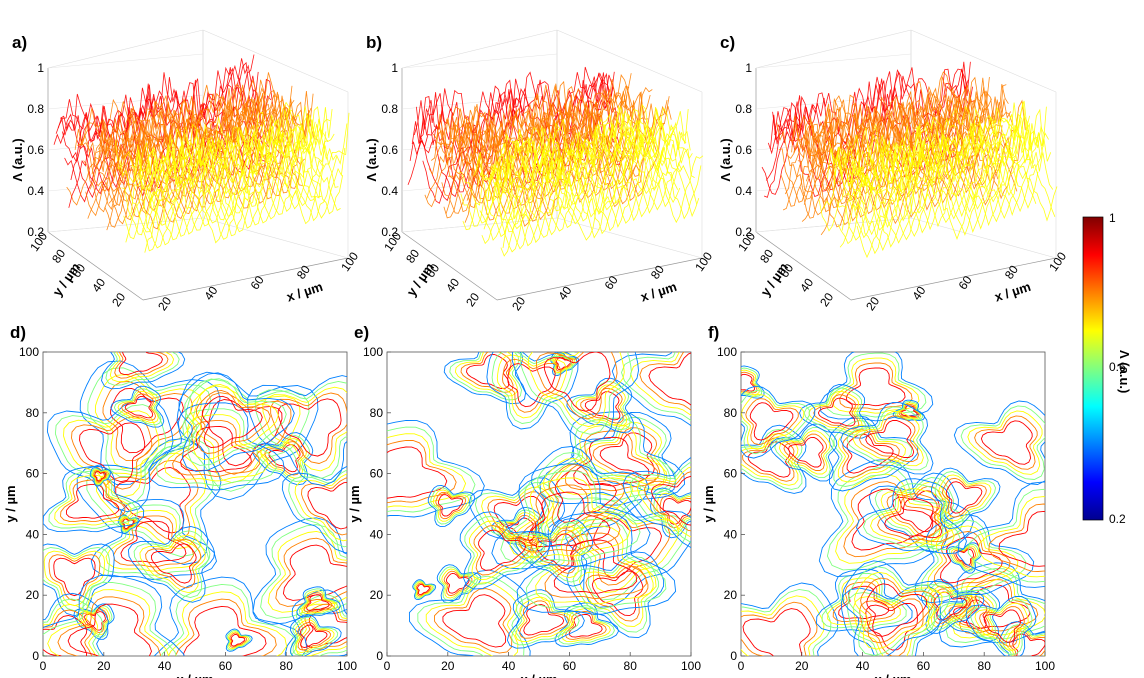  Describe the element at coordinates (389, 109) in the screenshot. I see `z-tick-label: 0.8` at that location.